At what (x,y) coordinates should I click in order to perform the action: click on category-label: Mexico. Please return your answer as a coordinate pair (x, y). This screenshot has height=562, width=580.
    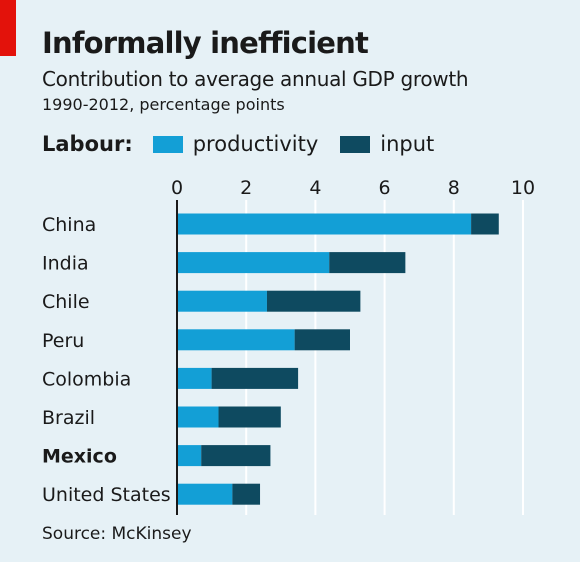
    Looking at the image, I should click on (79, 457).